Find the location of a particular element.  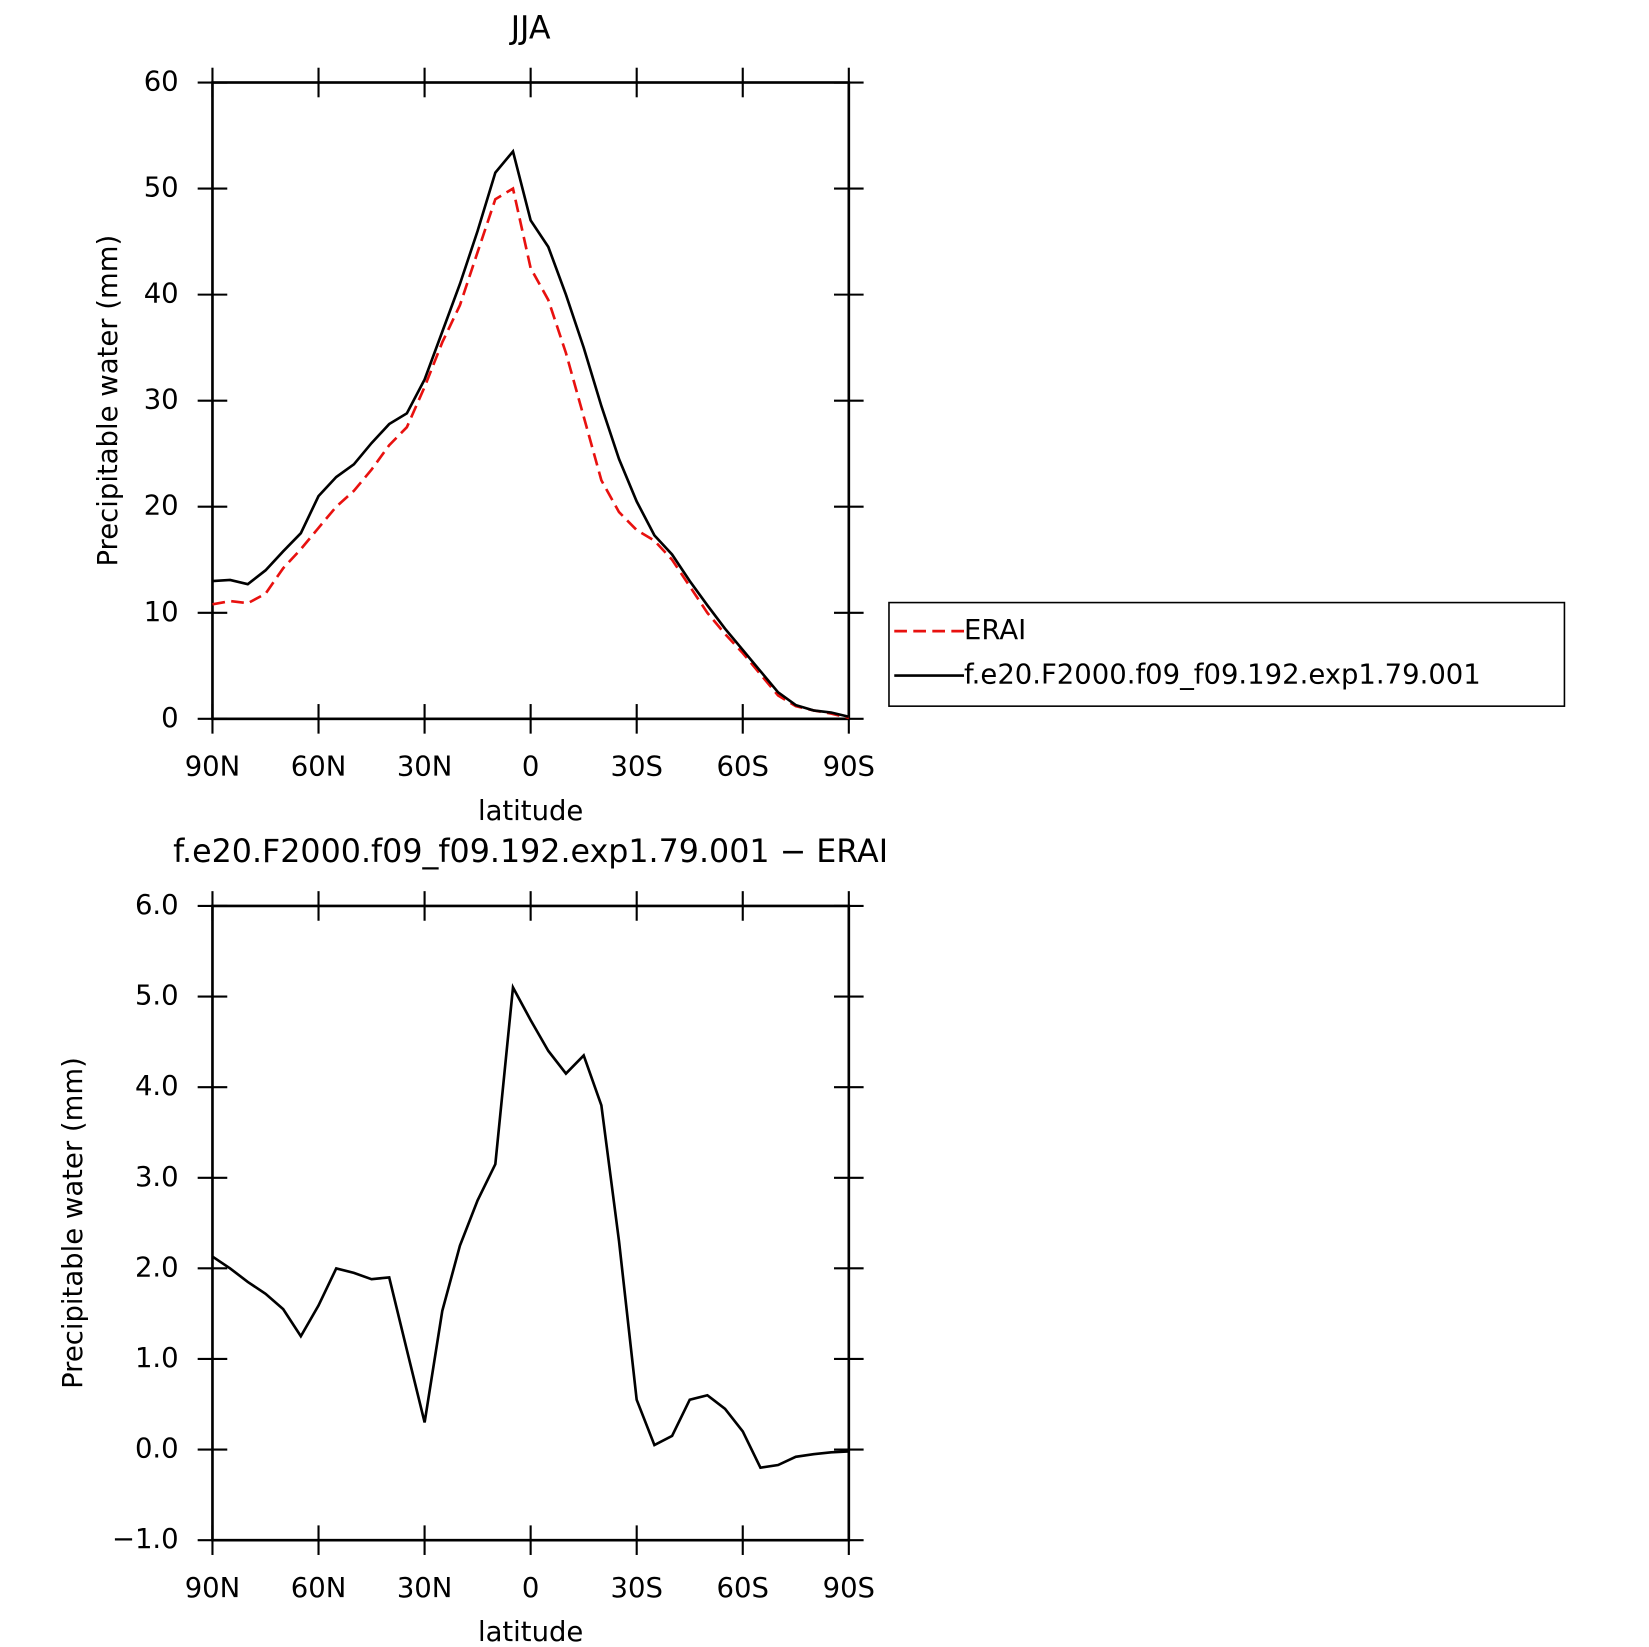

y-tick-label: 20 is located at coordinates (161, 506).